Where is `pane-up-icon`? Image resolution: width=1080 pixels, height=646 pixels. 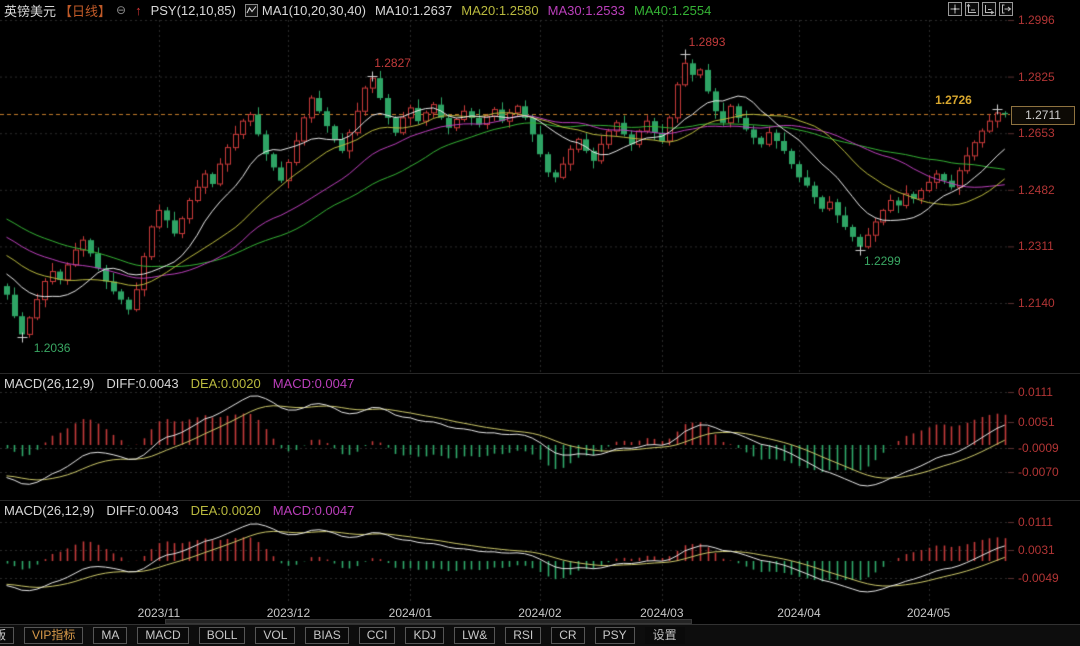 pane-up-icon is located at coordinates (972, 9).